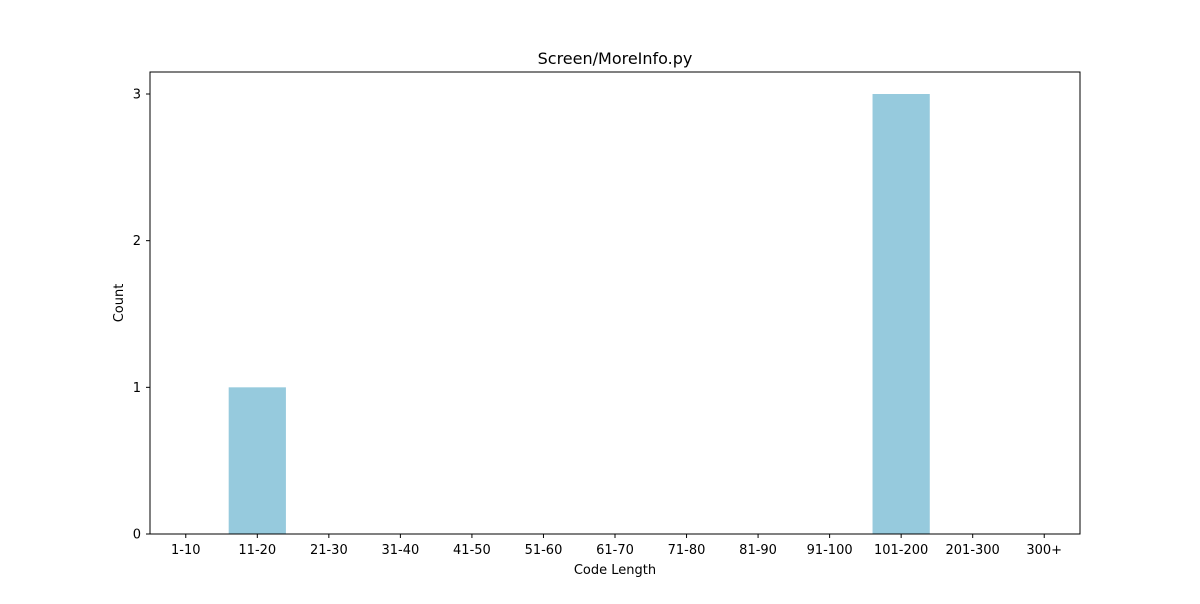 Image resolution: width=1200 pixels, height=604 pixels. What do you see at coordinates (544, 550) in the screenshot?
I see `x-tick-label: 51-60` at bounding box center [544, 550].